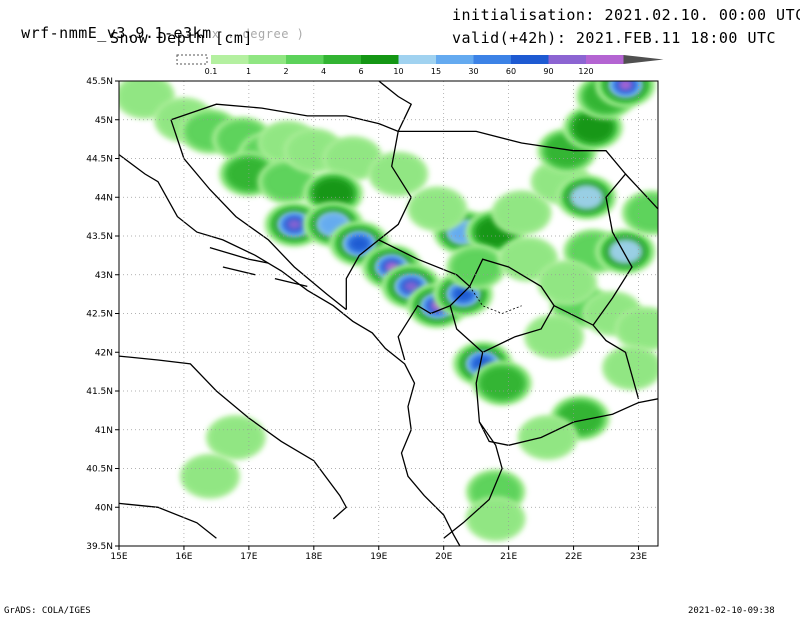 This screenshot has height=618, width=800. Describe the element at coordinates (118, 557) in the screenshot. I see `lon-label: 15E` at that location.